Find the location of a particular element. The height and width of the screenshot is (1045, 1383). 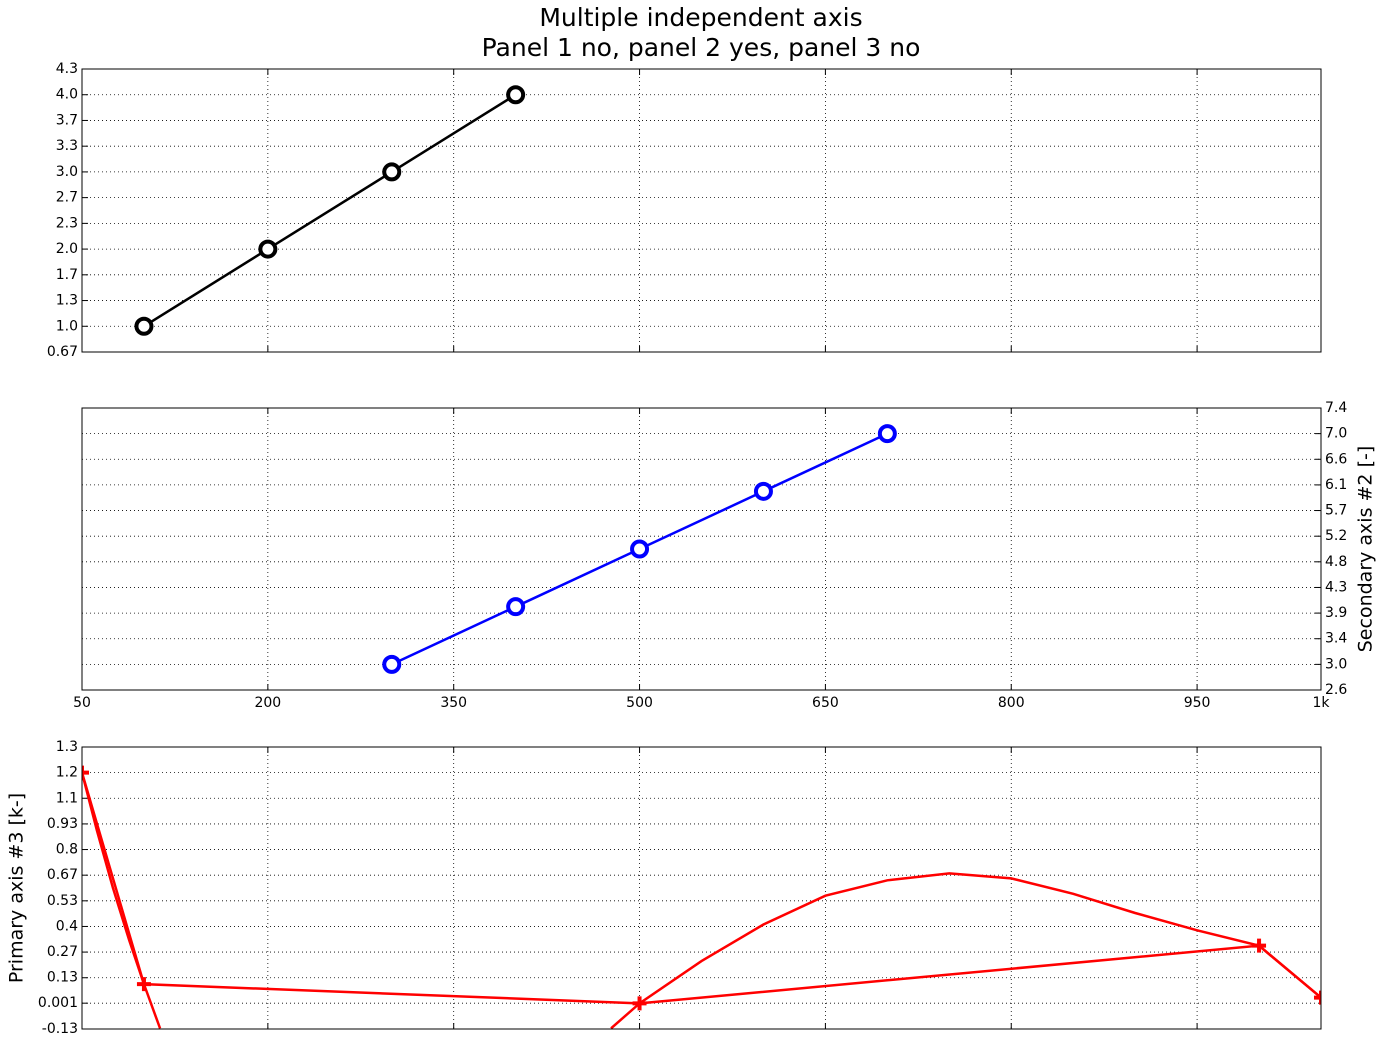

y-tick-label: 0.93 is located at coordinates (62, 824).